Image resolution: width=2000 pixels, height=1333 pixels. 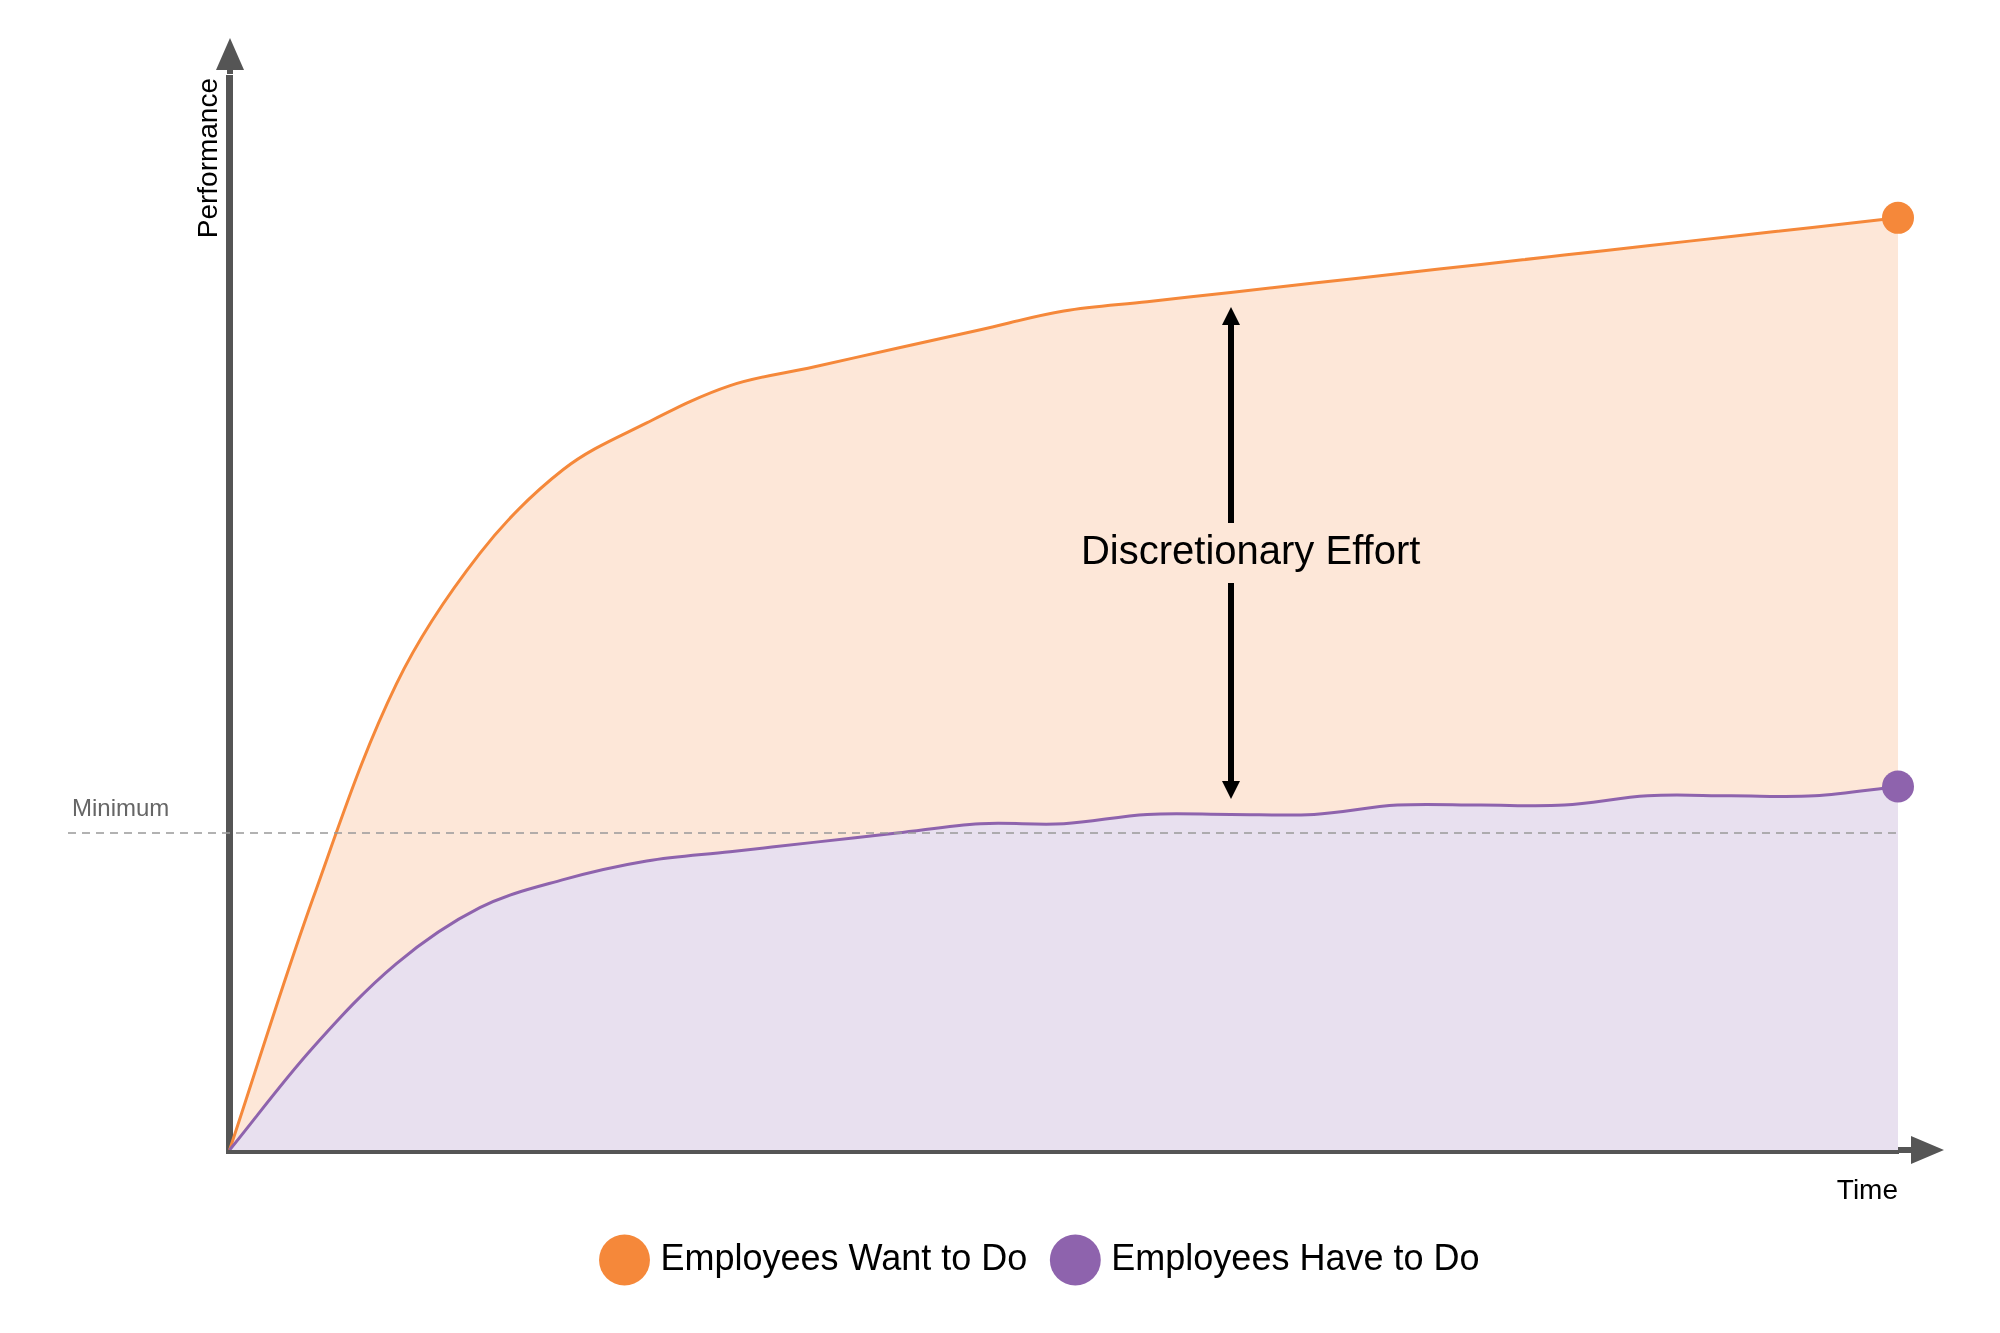 I want to click on annotation: Discretionary Effort, so click(x=1250, y=550).